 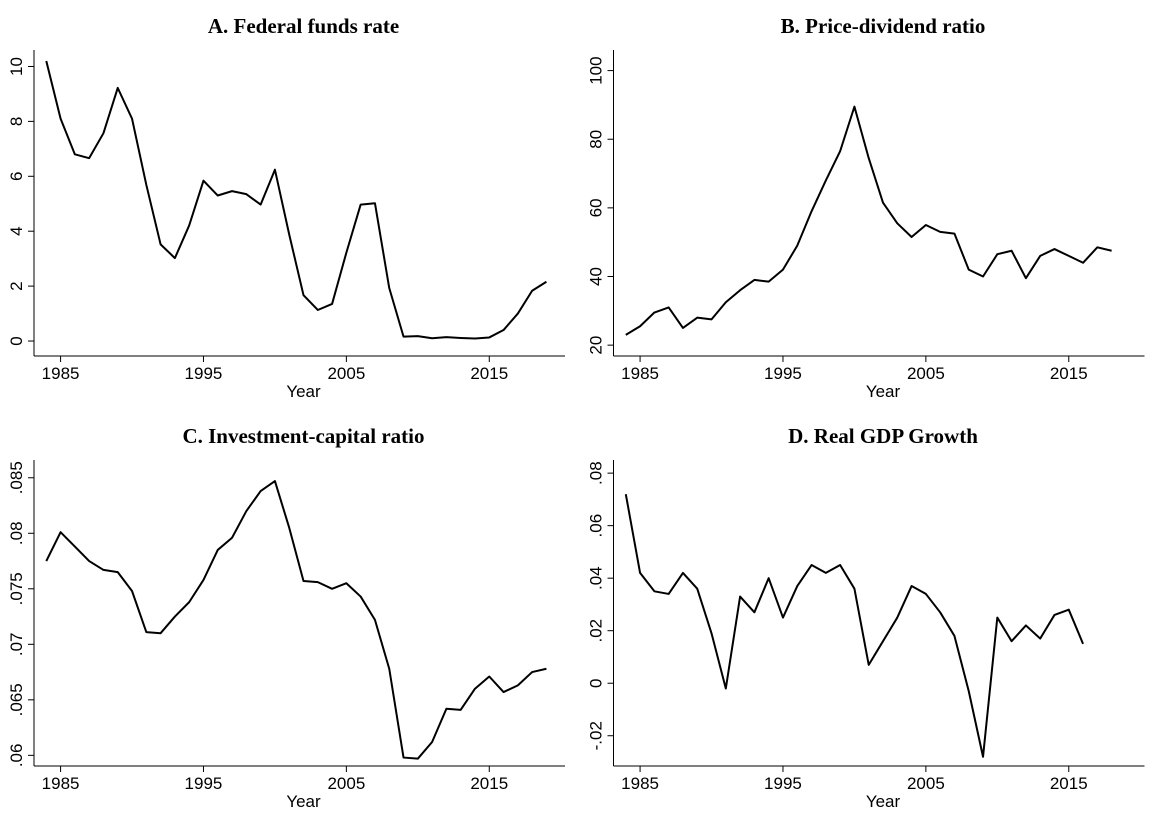 What do you see at coordinates (596, 735) in the screenshot?
I see `y-tick-label: -.02` at bounding box center [596, 735].